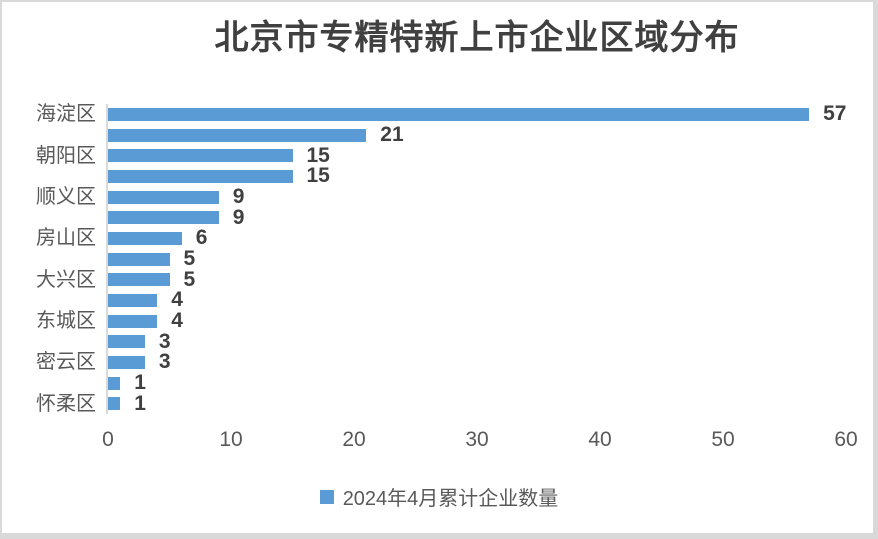  Describe the element at coordinates (66, 321) in the screenshot. I see `category-label: 东城区` at that location.